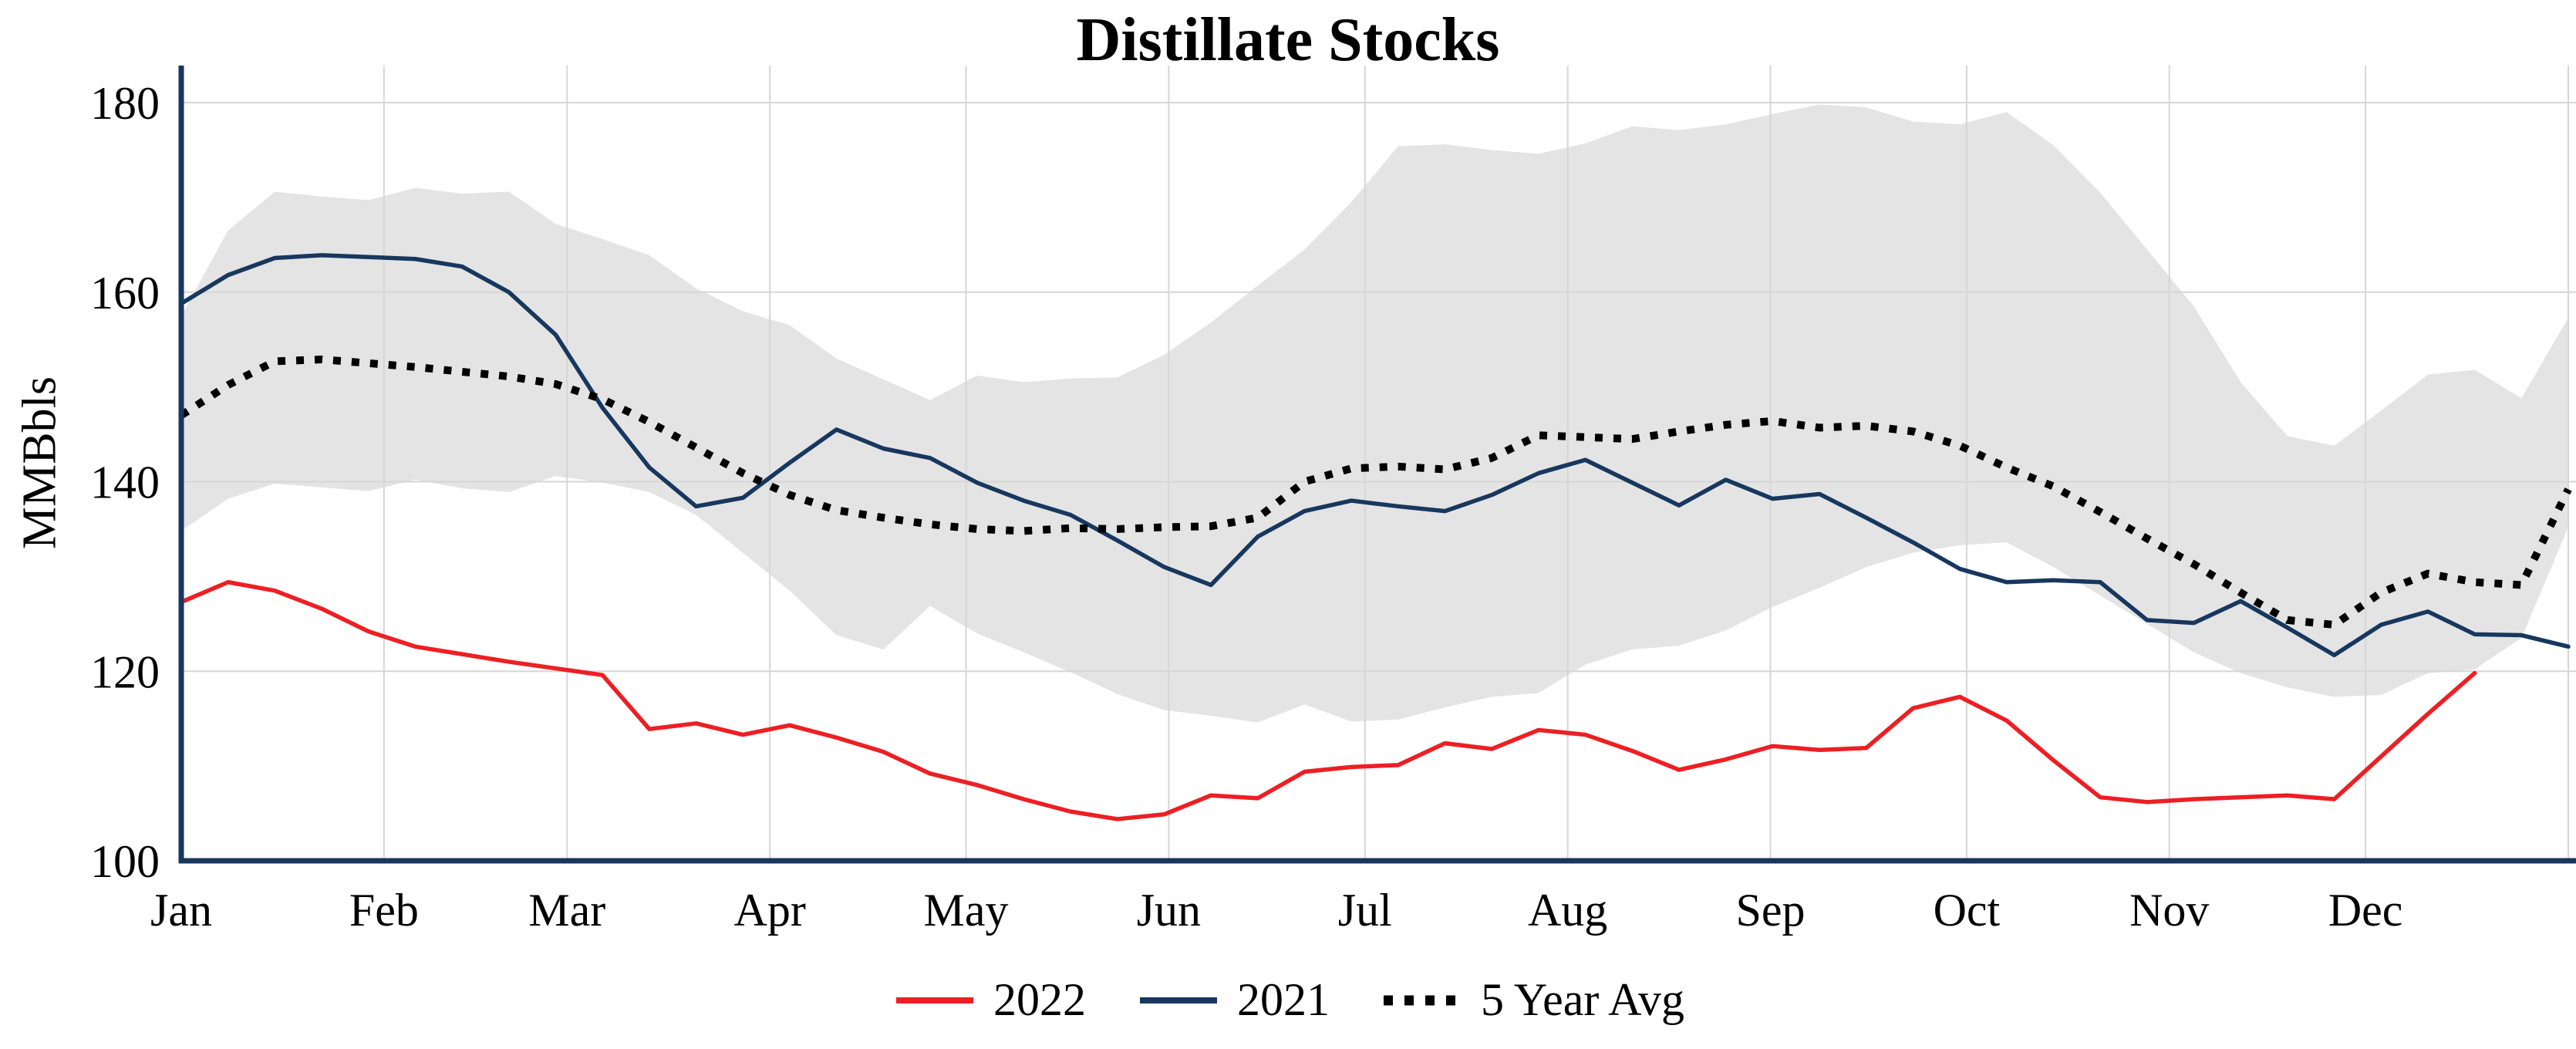 The height and width of the screenshot is (1049, 2576). What do you see at coordinates (566, 910) in the screenshot?
I see `x-tick-label: Mar` at bounding box center [566, 910].